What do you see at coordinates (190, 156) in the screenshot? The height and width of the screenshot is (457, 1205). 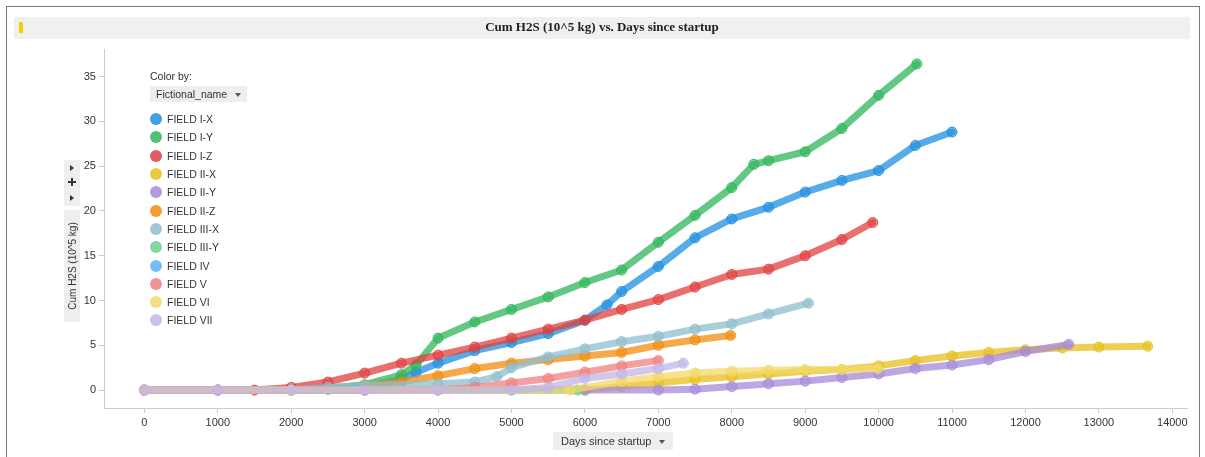 I see `legend-label: FIELD I-Z` at bounding box center [190, 156].